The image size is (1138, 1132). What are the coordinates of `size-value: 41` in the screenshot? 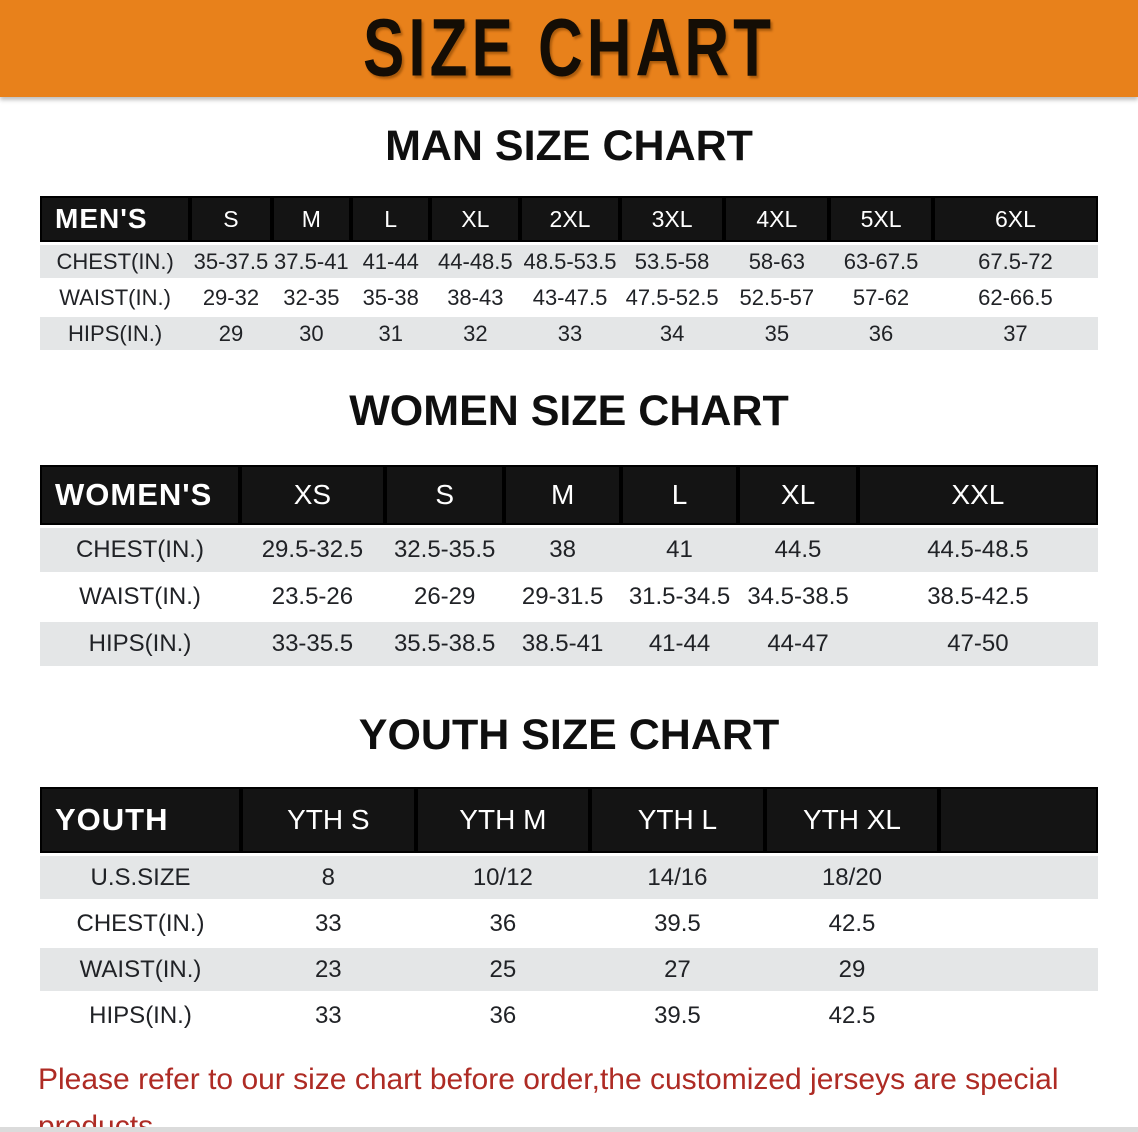 It's located at (679, 550).